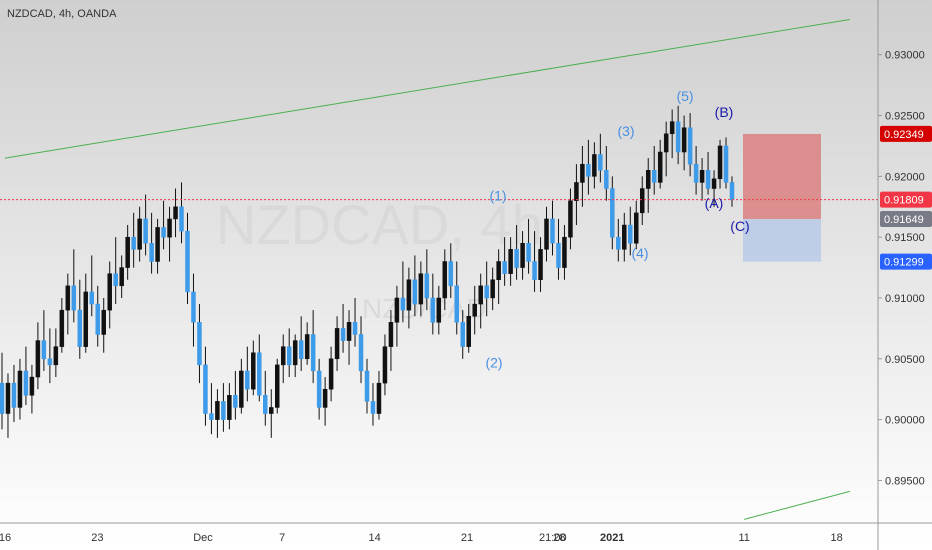 This screenshot has height=550, width=932. Describe the element at coordinates (782, 176) in the screenshot. I see `stop-loss-zone` at that location.